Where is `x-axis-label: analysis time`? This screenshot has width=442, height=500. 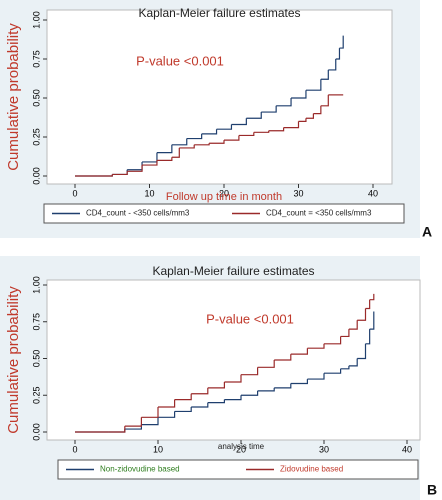
x-axis-label: analysis time is located at coordinates (241, 446).